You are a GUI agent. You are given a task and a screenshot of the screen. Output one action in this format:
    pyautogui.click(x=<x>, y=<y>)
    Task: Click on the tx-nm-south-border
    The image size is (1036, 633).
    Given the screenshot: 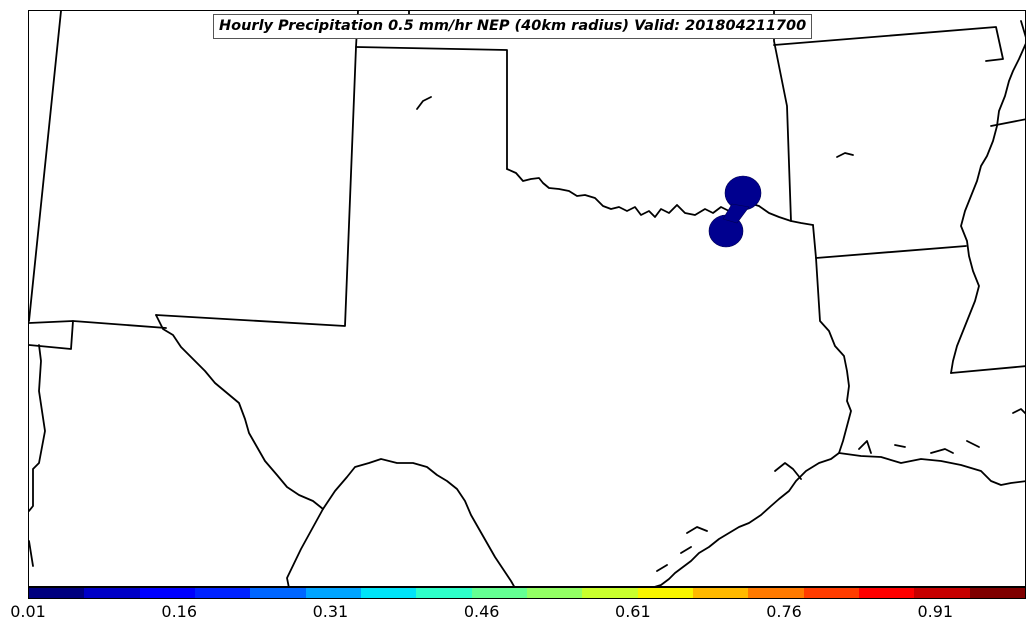 What is the action you would take?
    pyautogui.click(x=119, y=324)
    